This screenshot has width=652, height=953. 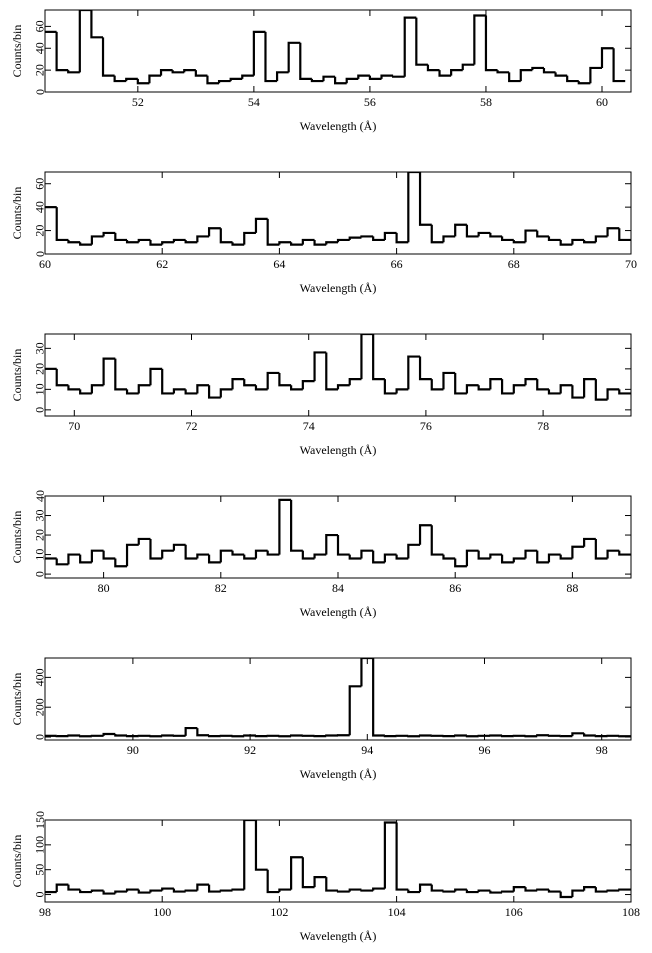 I want to click on y-tick-label: 40, so click(x=40, y=496).